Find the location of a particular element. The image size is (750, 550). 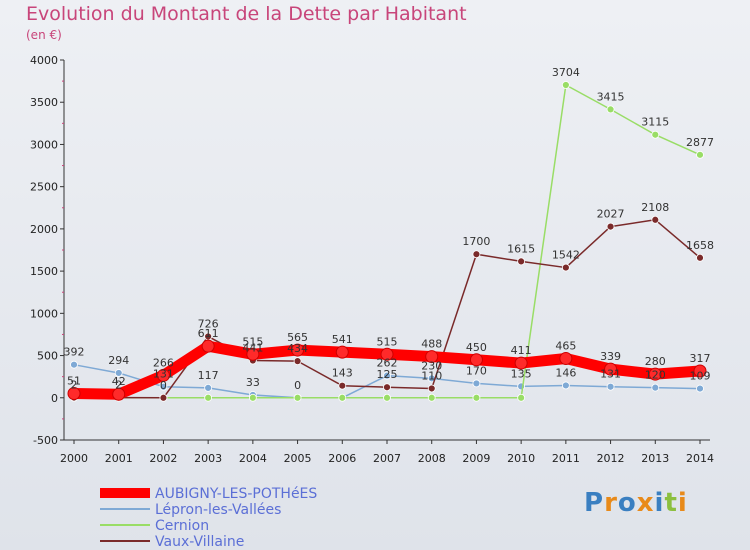

x-tick-label: 2003 is located at coordinates (208, 458).